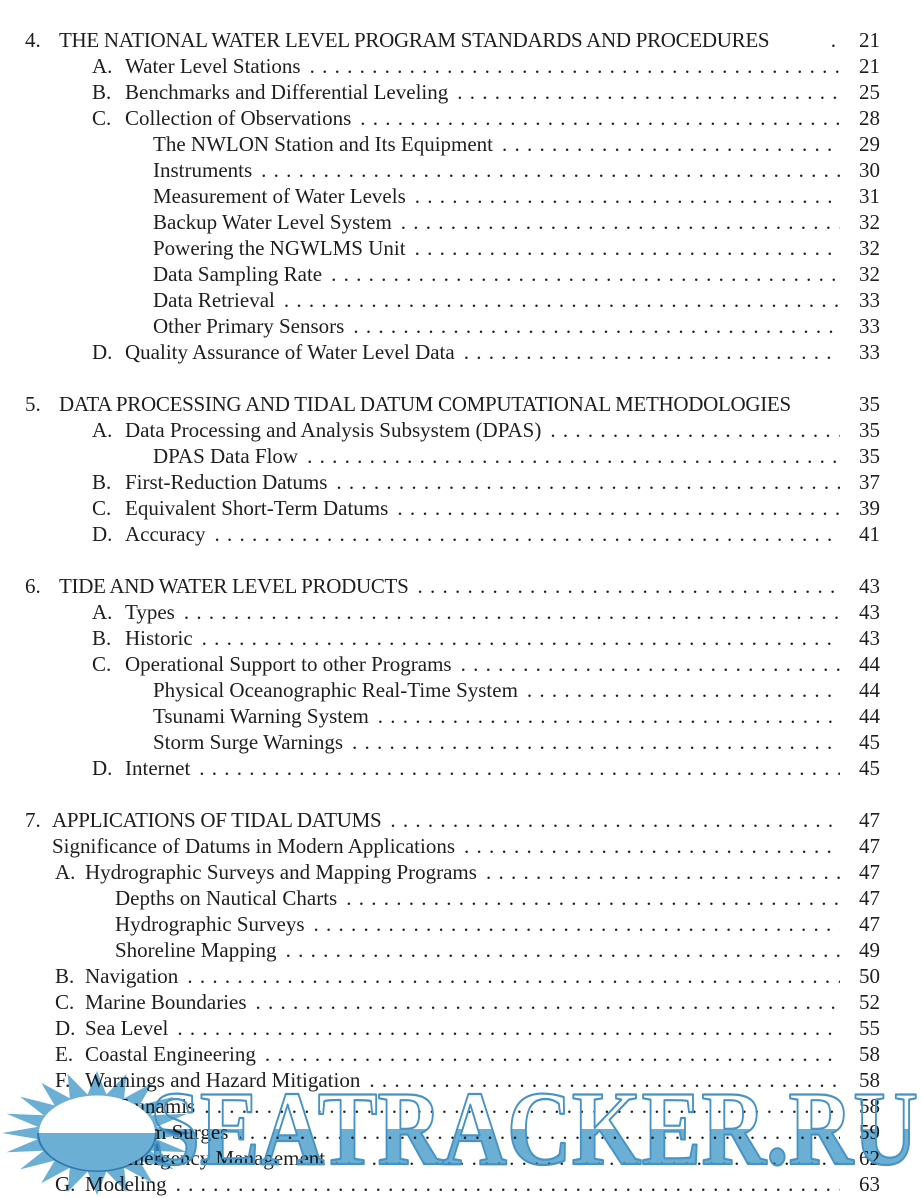  I want to click on toc-entry: D. Accuracy 41, so click(452, 534).